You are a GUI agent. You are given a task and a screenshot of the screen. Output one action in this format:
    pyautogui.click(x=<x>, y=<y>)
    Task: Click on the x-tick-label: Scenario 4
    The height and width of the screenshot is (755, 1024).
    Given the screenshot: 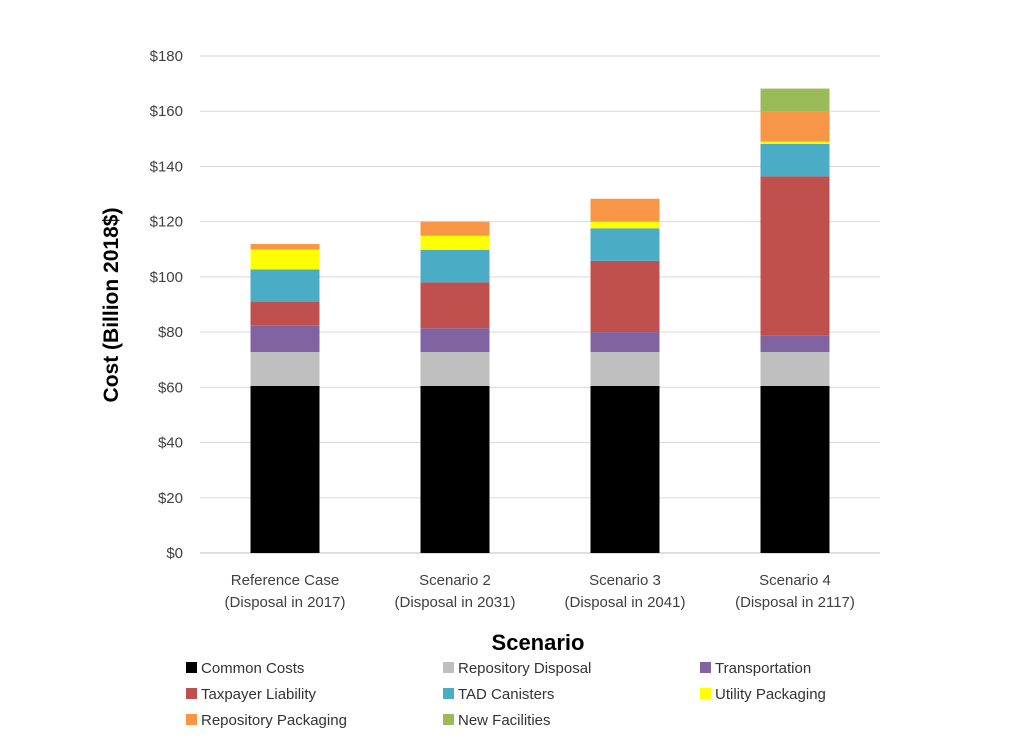 What is the action you would take?
    pyautogui.click(x=795, y=580)
    